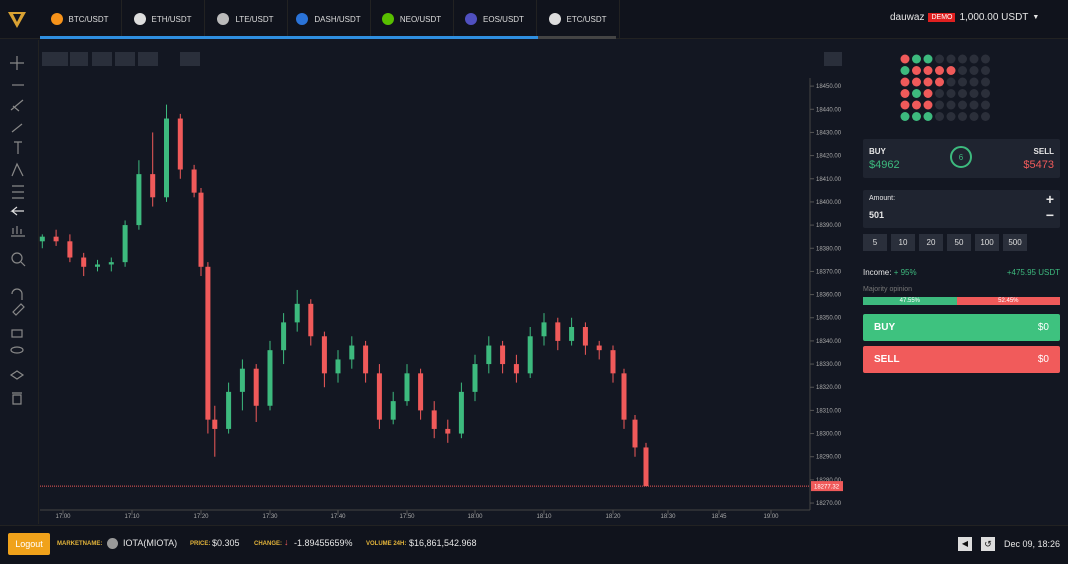 Image resolution: width=1068 pixels, height=564 pixels. I want to click on amount-value: 501, so click(877, 215).